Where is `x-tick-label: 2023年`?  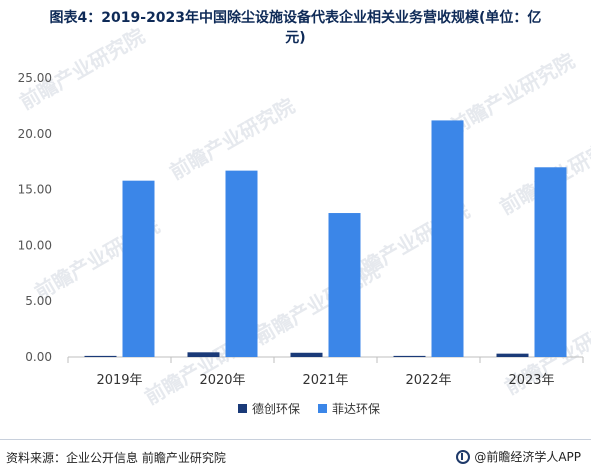 x-tick-label: 2023年 is located at coordinates (531, 380).